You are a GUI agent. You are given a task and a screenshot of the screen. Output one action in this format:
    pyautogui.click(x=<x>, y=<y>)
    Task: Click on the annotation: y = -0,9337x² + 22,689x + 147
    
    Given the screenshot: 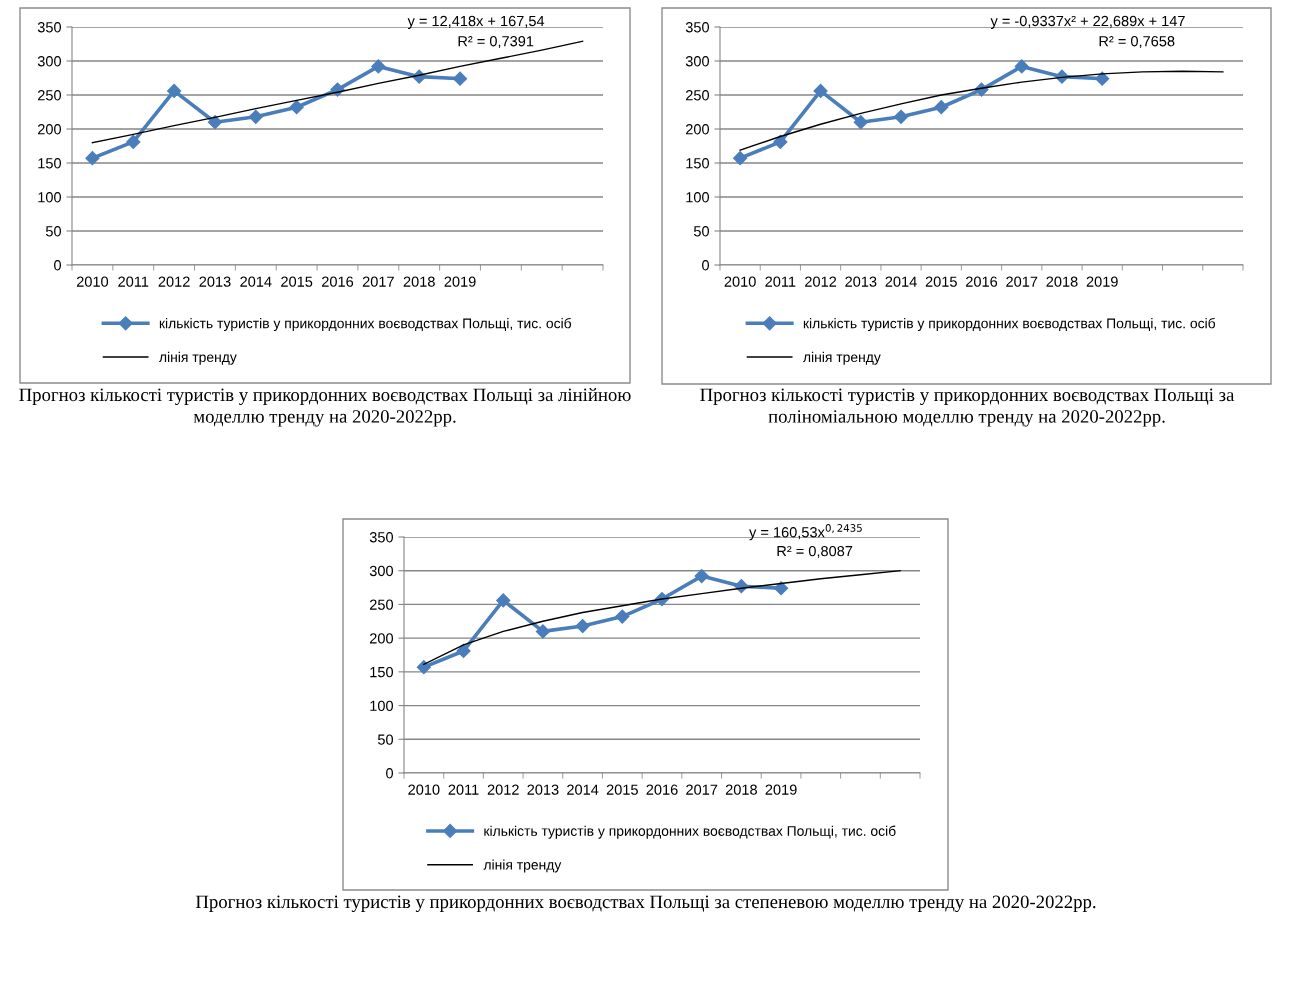 What is the action you would take?
    pyautogui.click(x=1087, y=22)
    